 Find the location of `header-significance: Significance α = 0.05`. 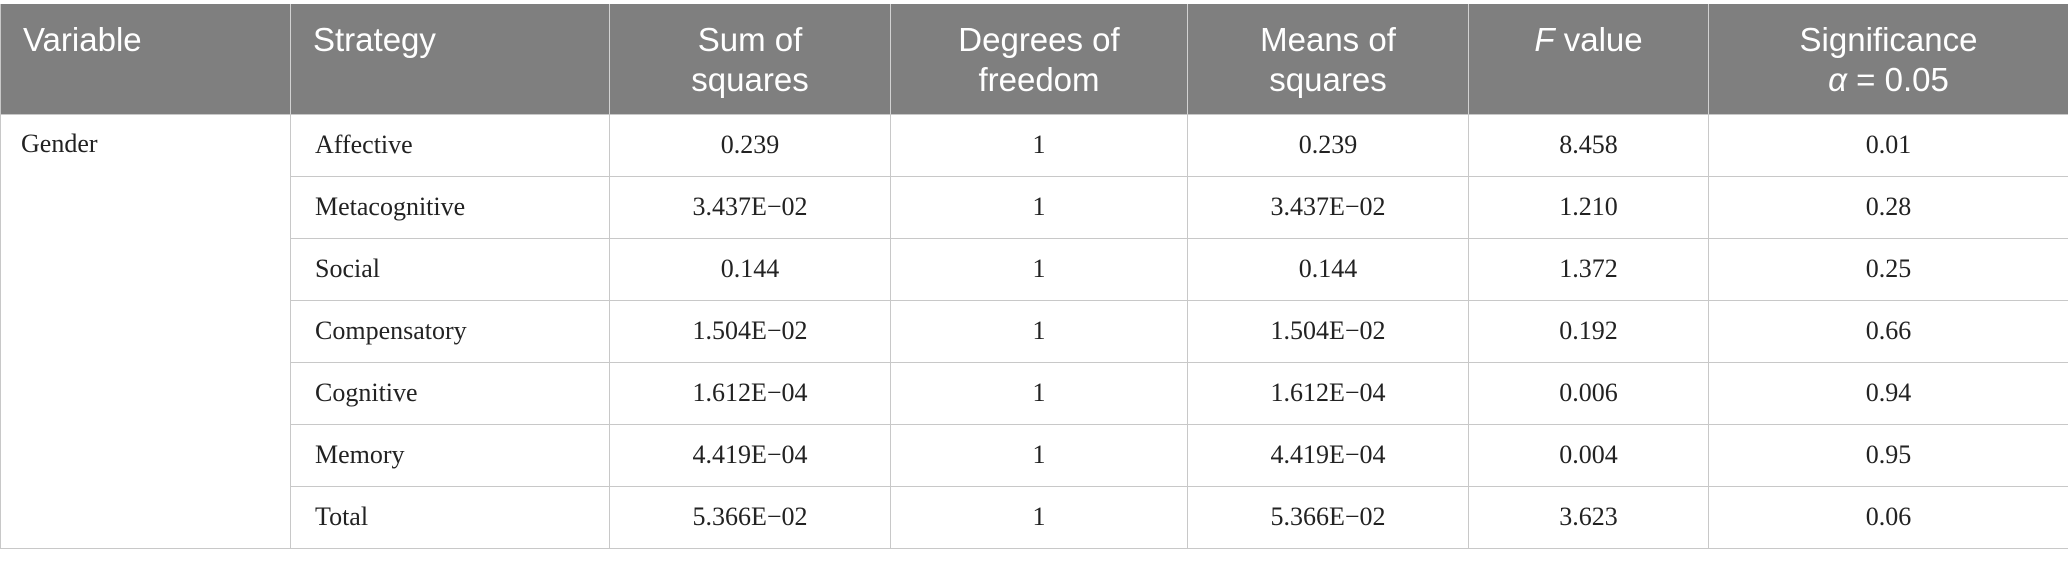

header-significance: Significance α = 0.05 is located at coordinates (1888, 59).